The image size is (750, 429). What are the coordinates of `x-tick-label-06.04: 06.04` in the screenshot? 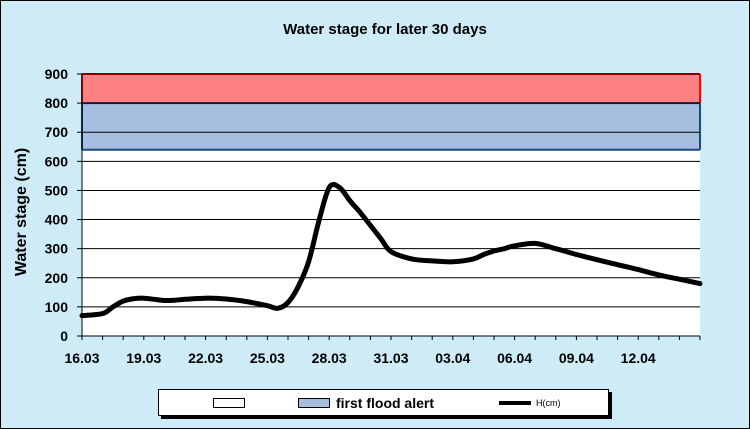 It's located at (514, 358).